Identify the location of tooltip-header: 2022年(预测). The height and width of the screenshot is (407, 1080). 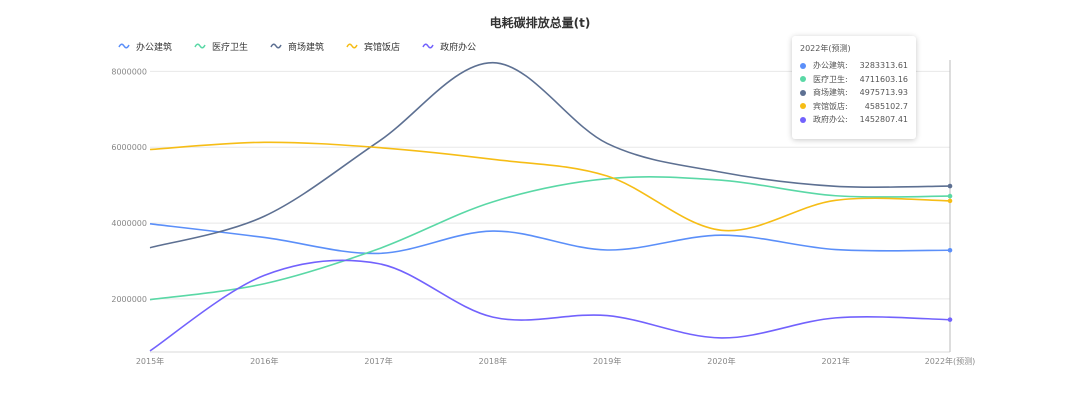
(825, 48).